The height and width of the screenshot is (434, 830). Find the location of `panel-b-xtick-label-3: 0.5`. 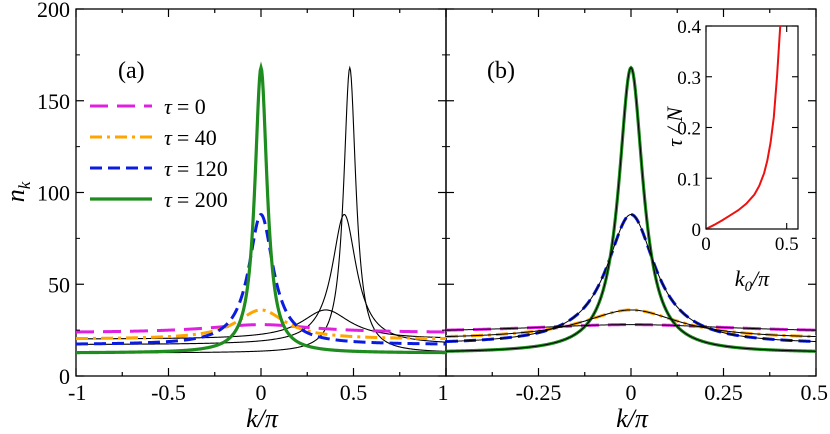

panel-b-xtick-label-3: 0.5 is located at coordinates (815, 392).